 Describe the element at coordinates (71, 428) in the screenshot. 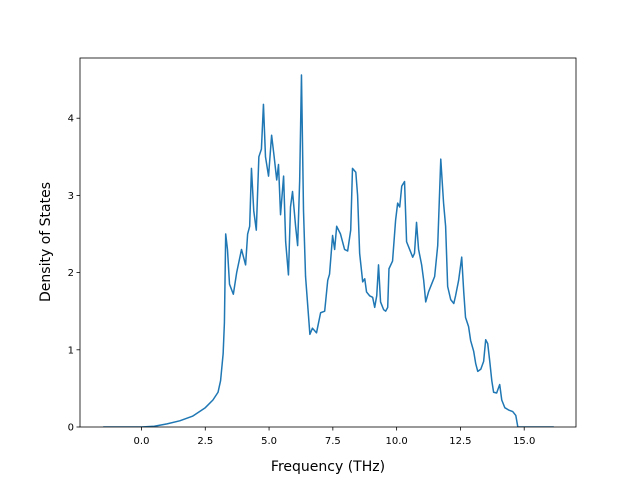

I see `y-tick-label: 0` at that location.